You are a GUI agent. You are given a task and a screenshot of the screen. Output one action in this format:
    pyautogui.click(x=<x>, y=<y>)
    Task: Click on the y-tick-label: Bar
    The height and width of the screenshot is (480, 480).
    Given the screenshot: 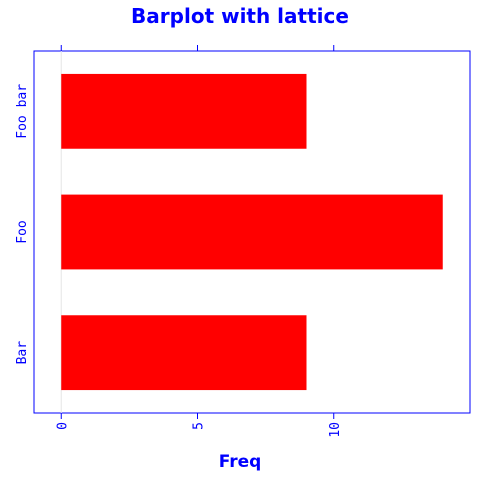 What is the action you would take?
    pyautogui.click(x=22, y=353)
    